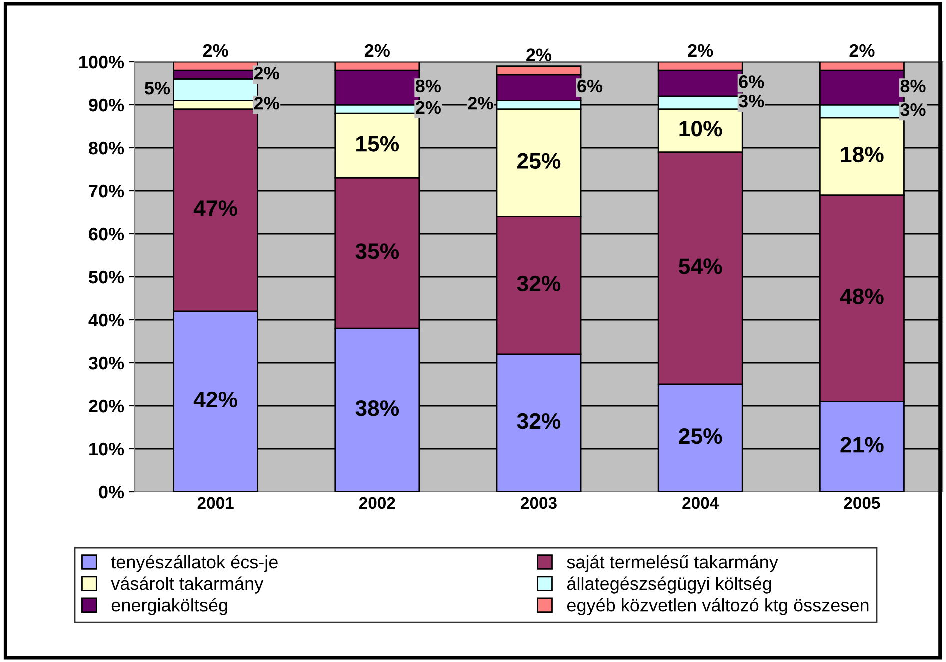 This screenshot has height=662, width=946. What do you see at coordinates (170, 607) in the screenshot?
I see `legend-label: energiaköltség` at bounding box center [170, 607].